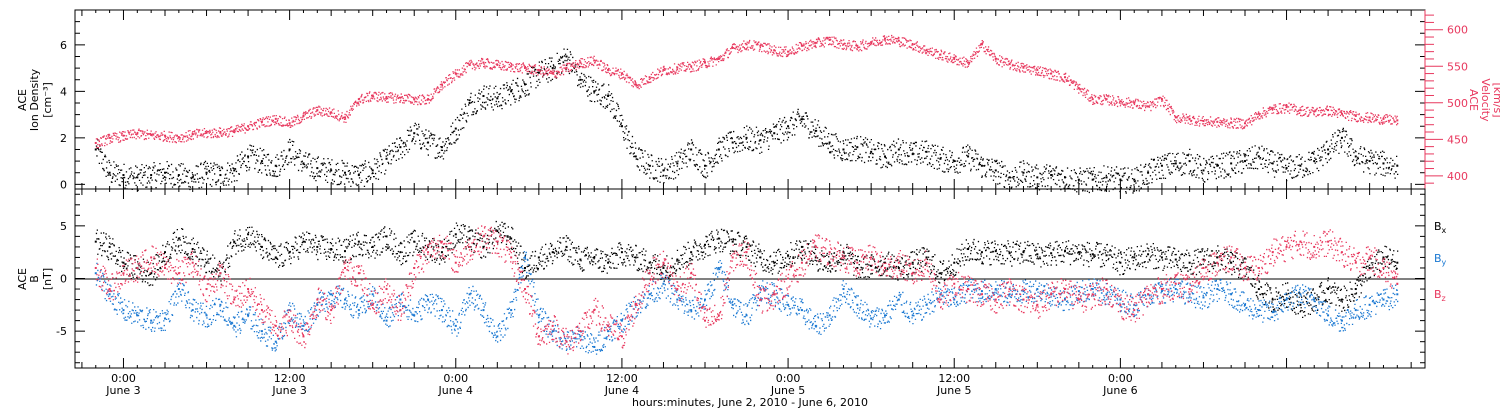 This screenshot has height=410, width=1500. What do you see at coordinates (1457, 139) in the screenshot?
I see `velocity-tick-label: 450` at bounding box center [1457, 139].